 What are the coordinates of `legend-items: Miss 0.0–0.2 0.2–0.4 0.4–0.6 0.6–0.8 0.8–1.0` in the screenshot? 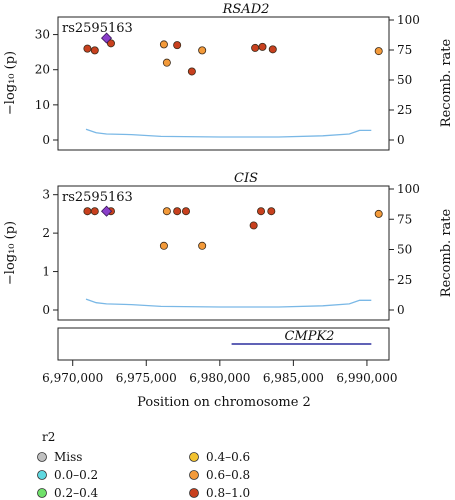 It's located at (143, 475).